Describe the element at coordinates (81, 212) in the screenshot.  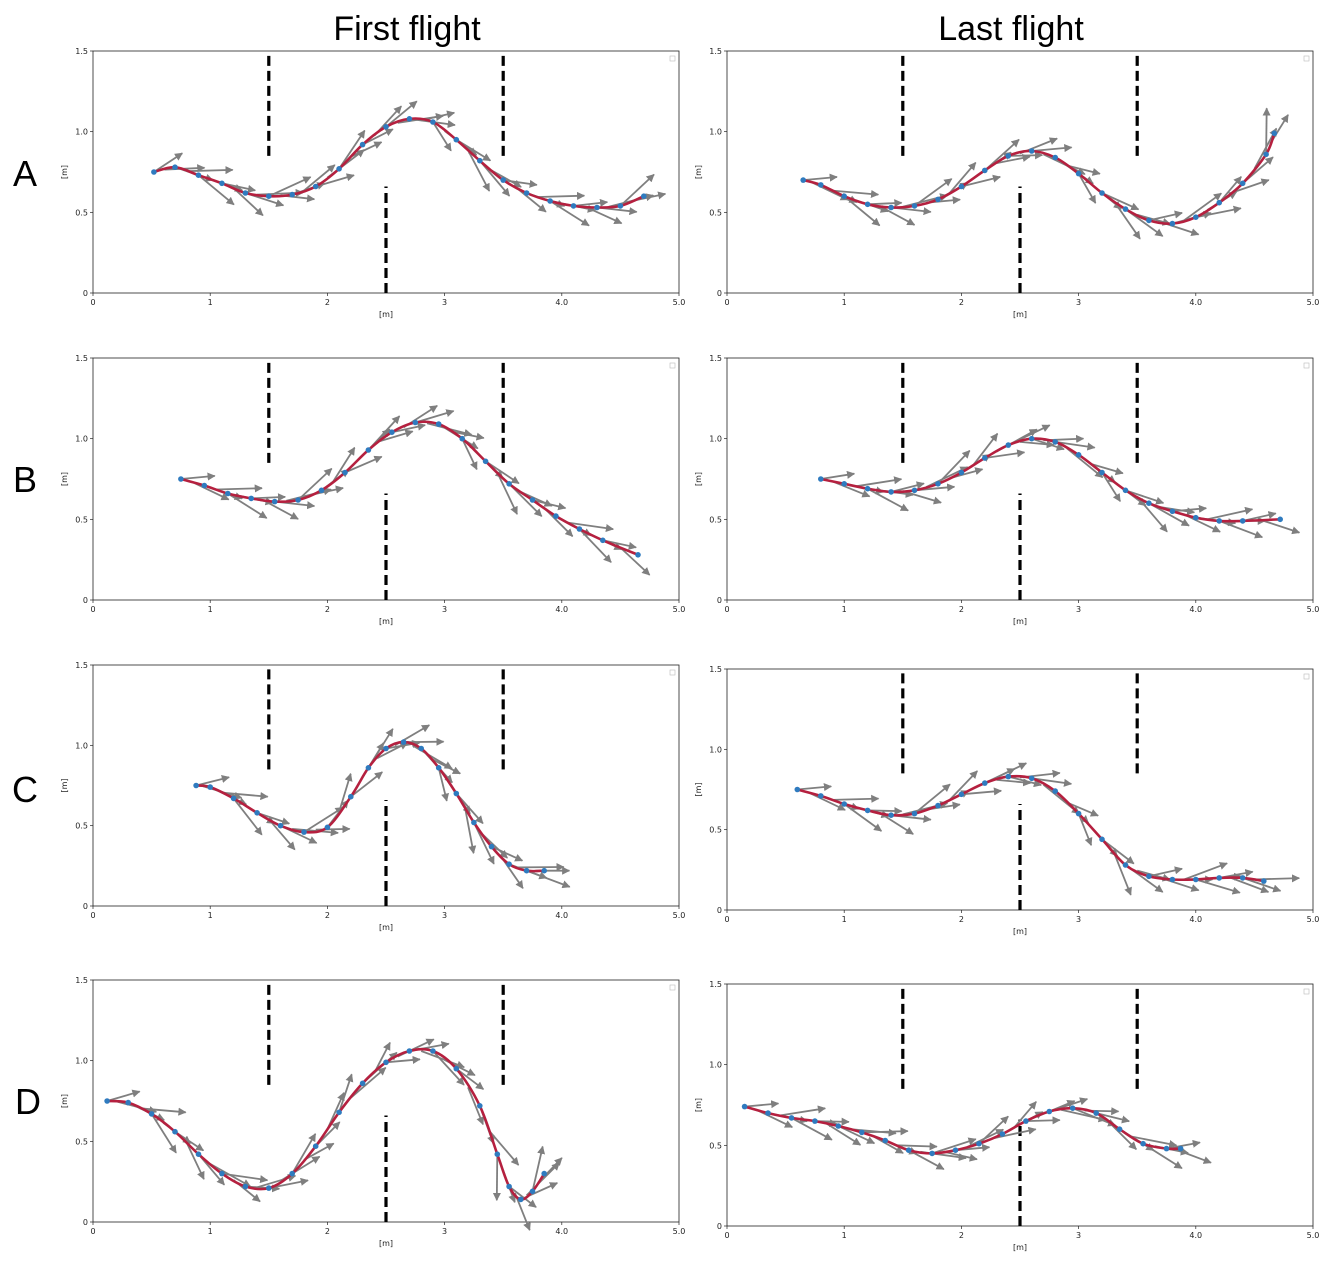
I see `y-tick-label: 0.5` at that location.